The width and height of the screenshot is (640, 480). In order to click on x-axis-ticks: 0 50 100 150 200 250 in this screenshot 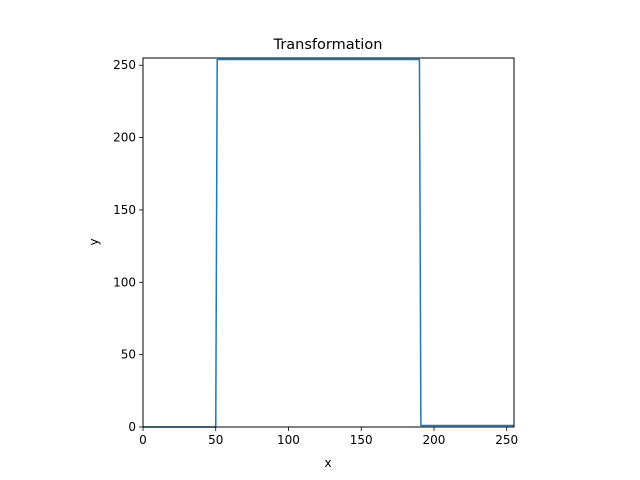, I will do `click(328, 437)`.